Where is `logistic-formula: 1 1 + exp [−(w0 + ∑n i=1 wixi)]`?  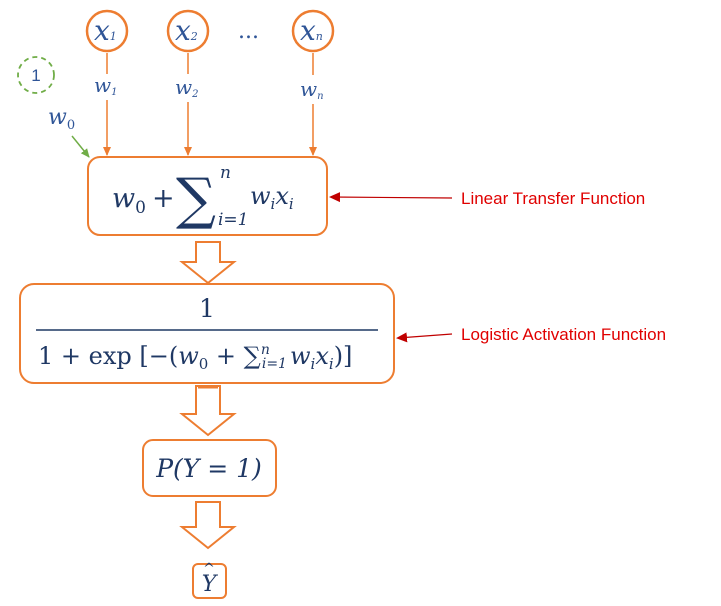
logistic-formula: 1 1 + exp [−(w0 + ∑n i=1 wixi)] is located at coordinates (207, 333).